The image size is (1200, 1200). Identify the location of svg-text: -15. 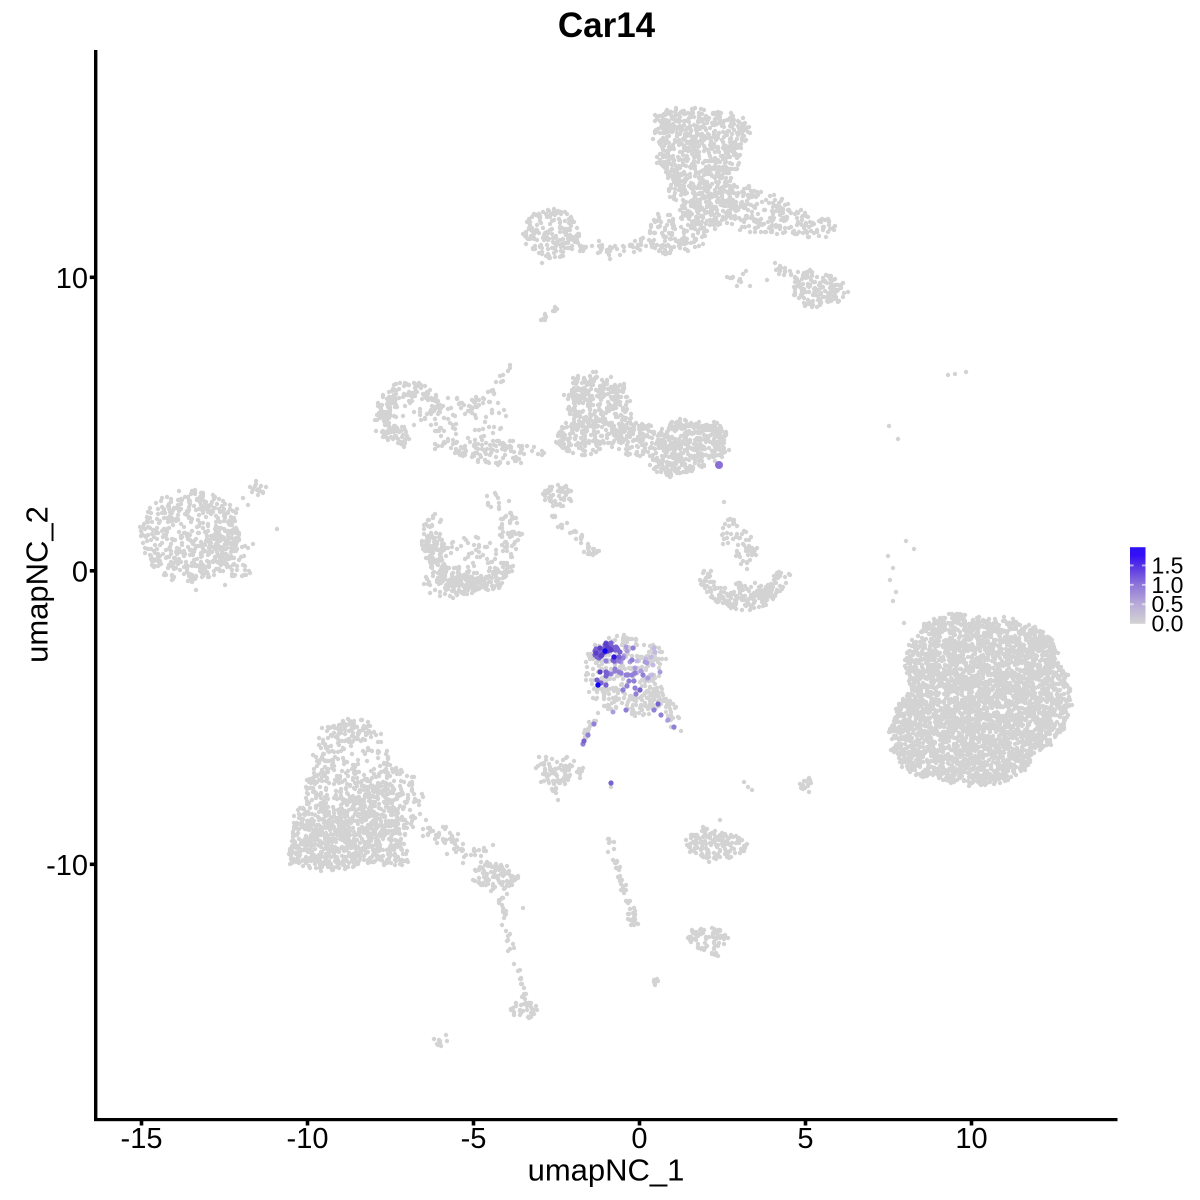
(142, 1139).